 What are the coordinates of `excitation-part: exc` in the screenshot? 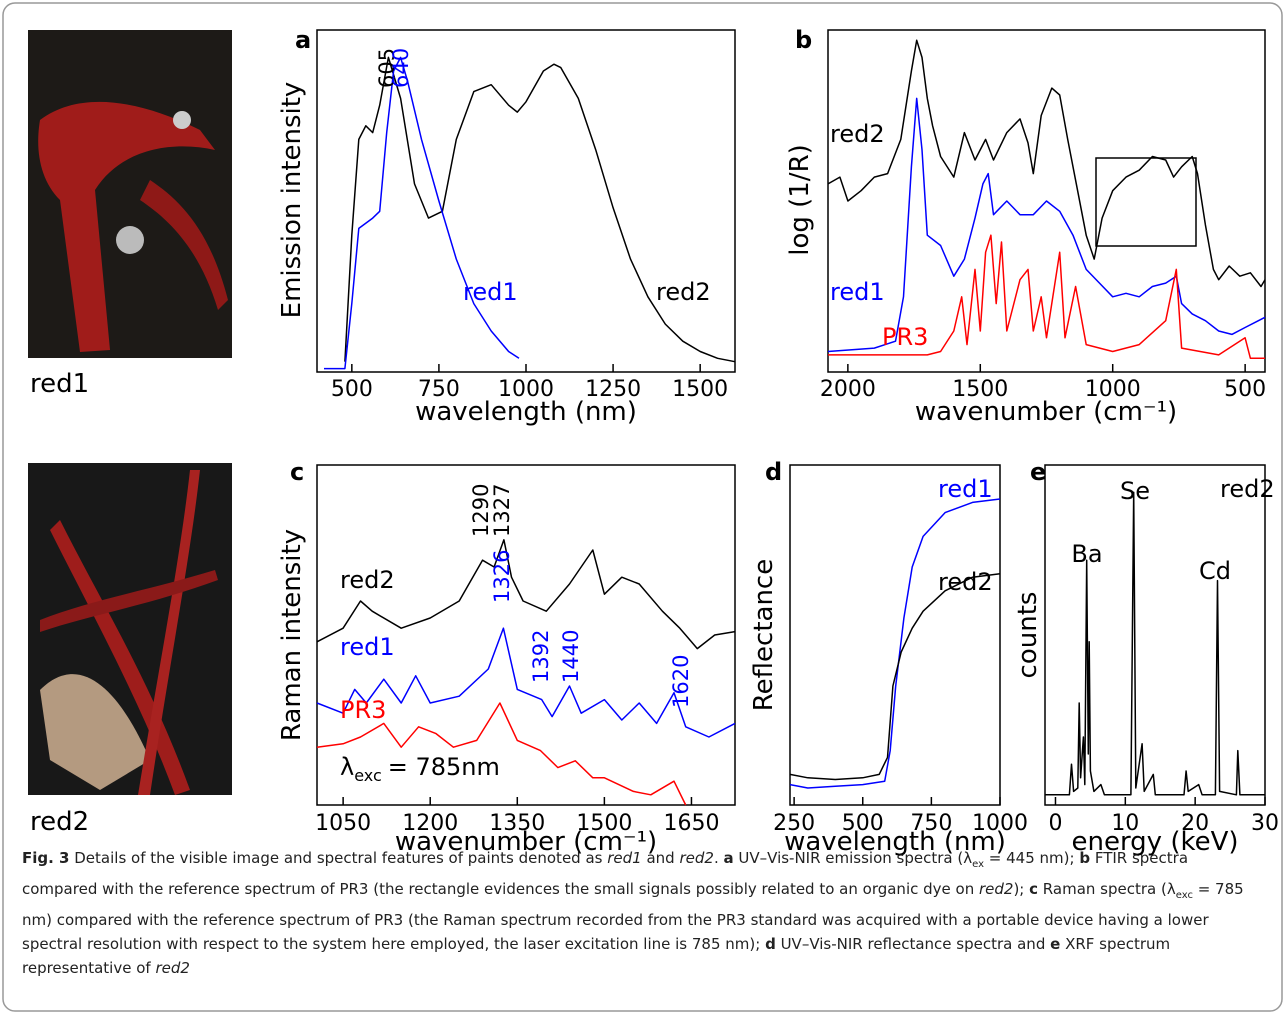 It's located at (368, 775).